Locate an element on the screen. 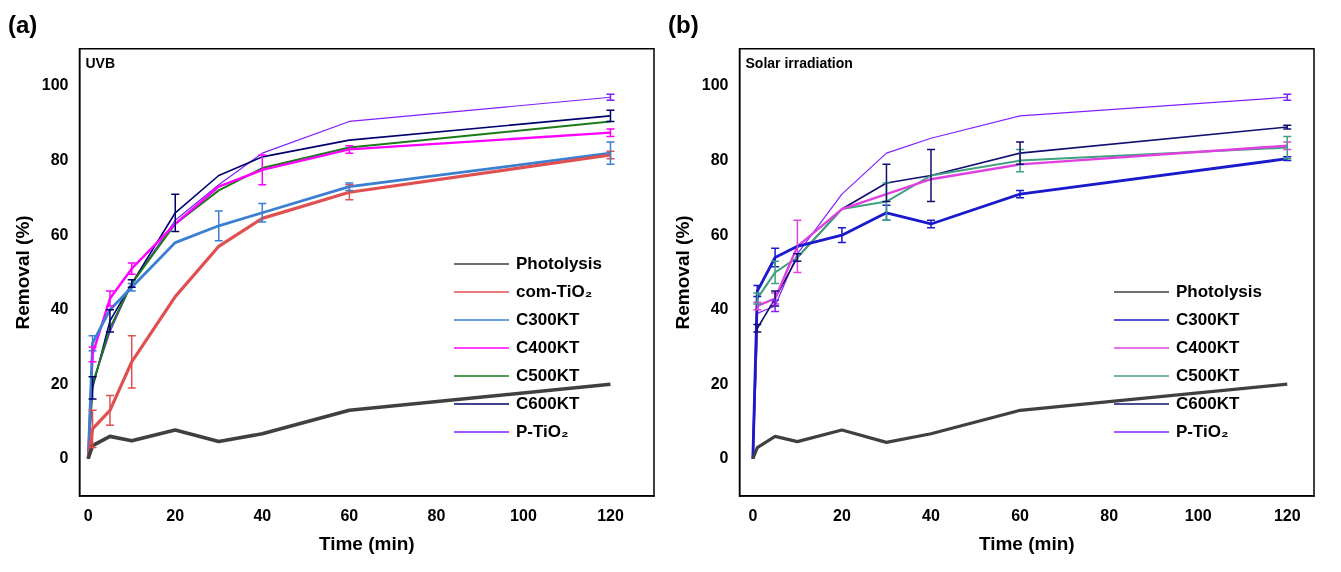 This screenshot has width=1341, height=572. annotation: UVB is located at coordinates (100, 62).